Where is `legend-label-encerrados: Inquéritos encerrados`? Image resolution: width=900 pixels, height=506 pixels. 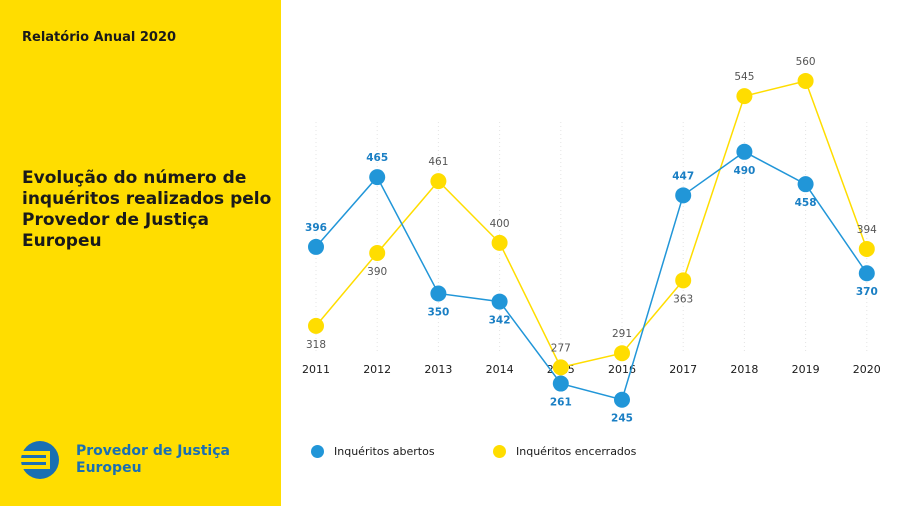
legend-label-encerrados: Inquéritos encerrados is located at coordinates (576, 451).